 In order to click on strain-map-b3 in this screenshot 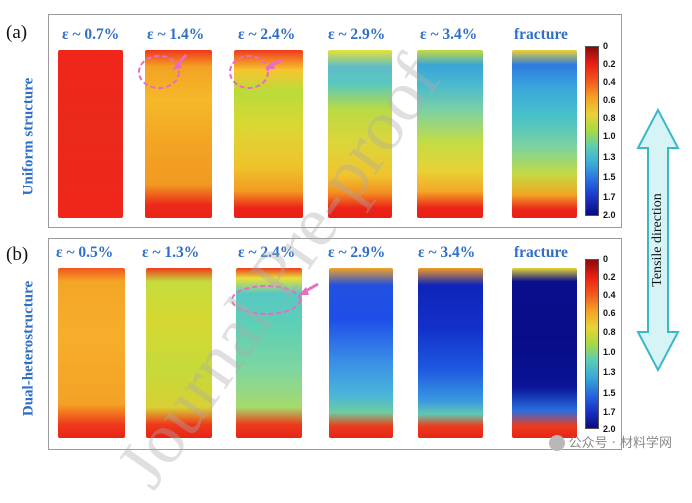, I will do `click(269, 353)`.